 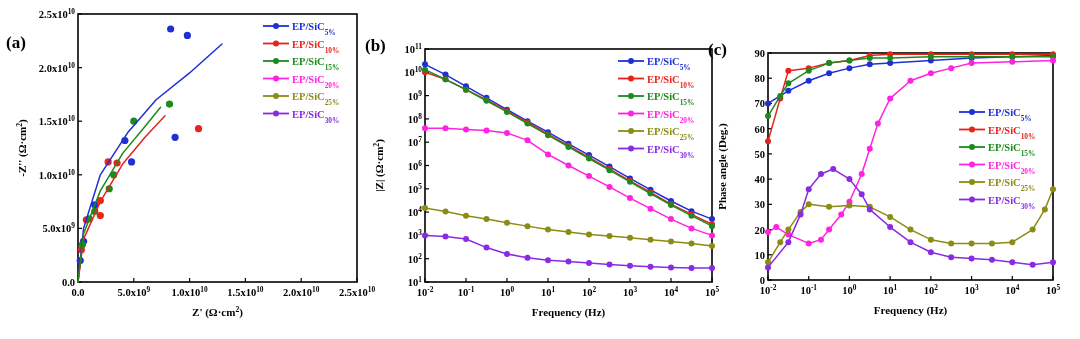 I want to click on text: (a), so click(x=16, y=42).